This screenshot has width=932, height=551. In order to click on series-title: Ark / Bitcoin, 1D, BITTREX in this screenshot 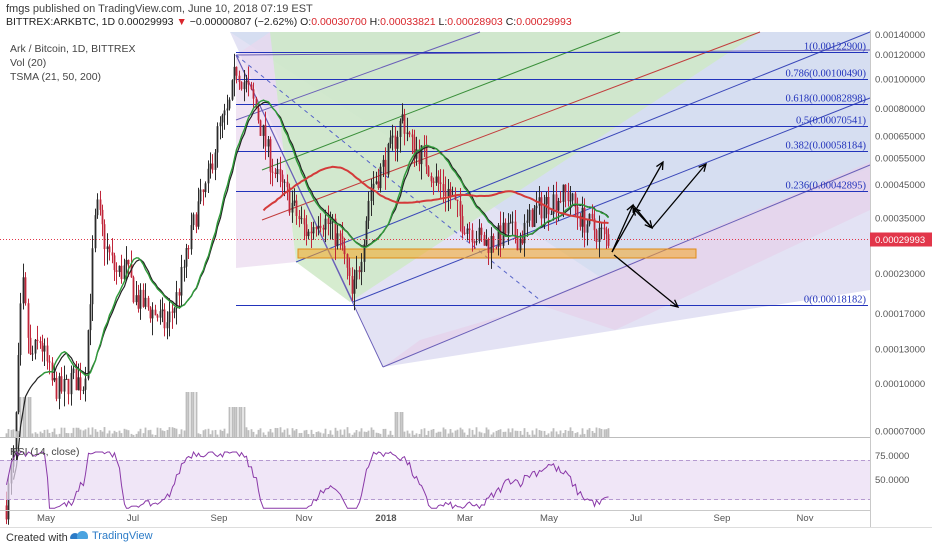, I will do `click(73, 49)`.